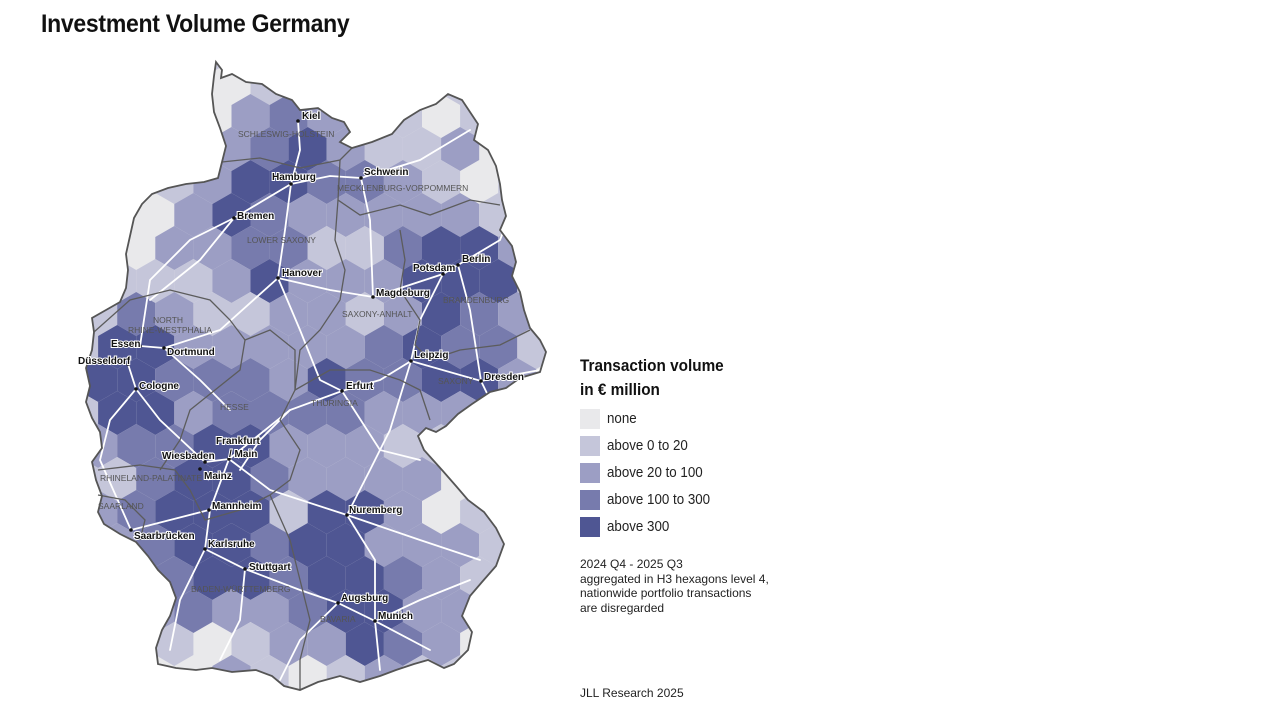 This screenshot has height=720, width=1280. What do you see at coordinates (666, 593) in the screenshot?
I see `note-line: nationwide portfolio transactions` at bounding box center [666, 593].